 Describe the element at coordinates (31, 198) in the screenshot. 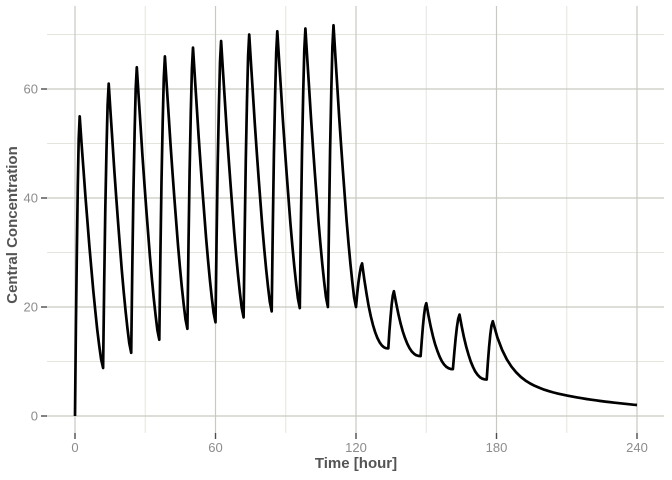

I see `y-tick-label: 40` at that location.